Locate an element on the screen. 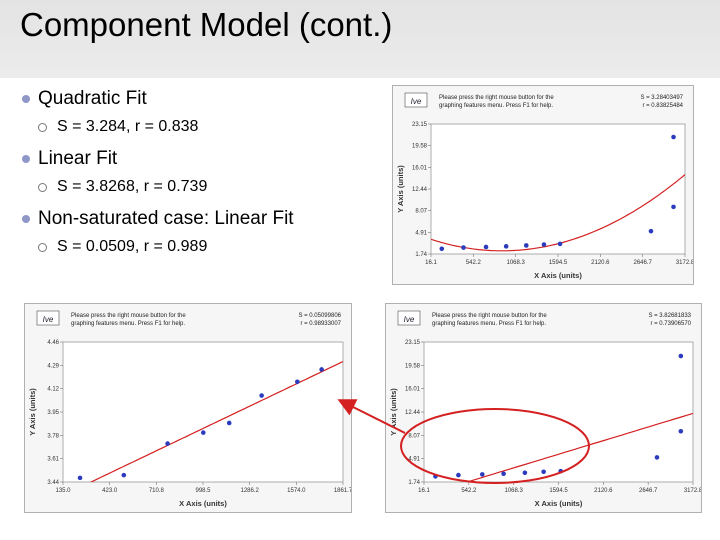 This screenshot has width=720, height=540. sub-bullet-quadratic-stats: S = 3.284, r = 0.838 is located at coordinates (210, 127).